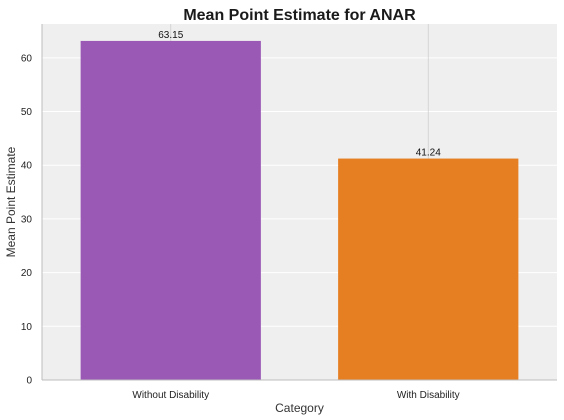  I want to click on x-tick-label-1: With Disability, so click(428, 395).